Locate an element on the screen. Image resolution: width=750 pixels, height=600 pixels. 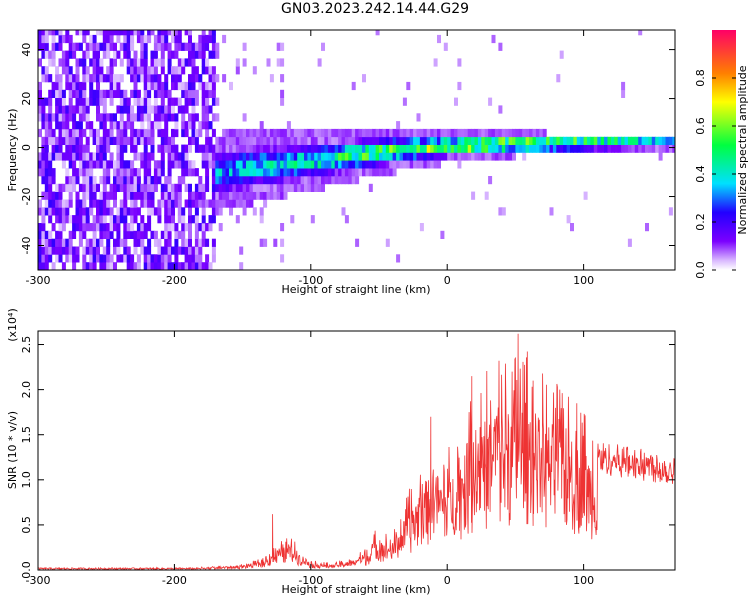
x-tick-label: -300 is located at coordinates (38, 580).